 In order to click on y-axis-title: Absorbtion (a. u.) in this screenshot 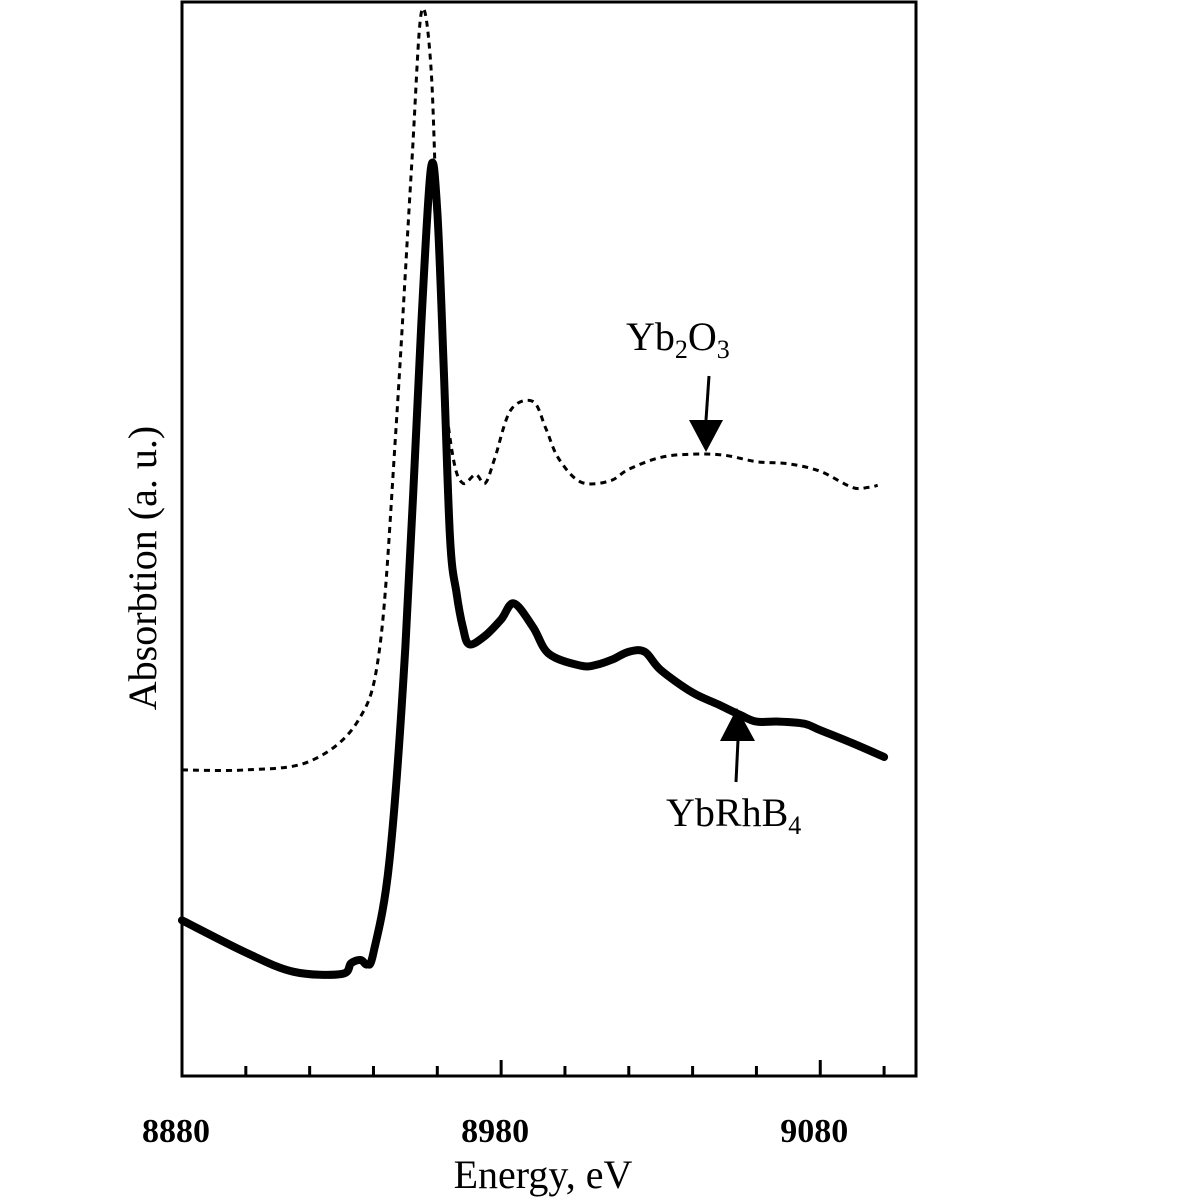, I will do `click(142, 568)`.